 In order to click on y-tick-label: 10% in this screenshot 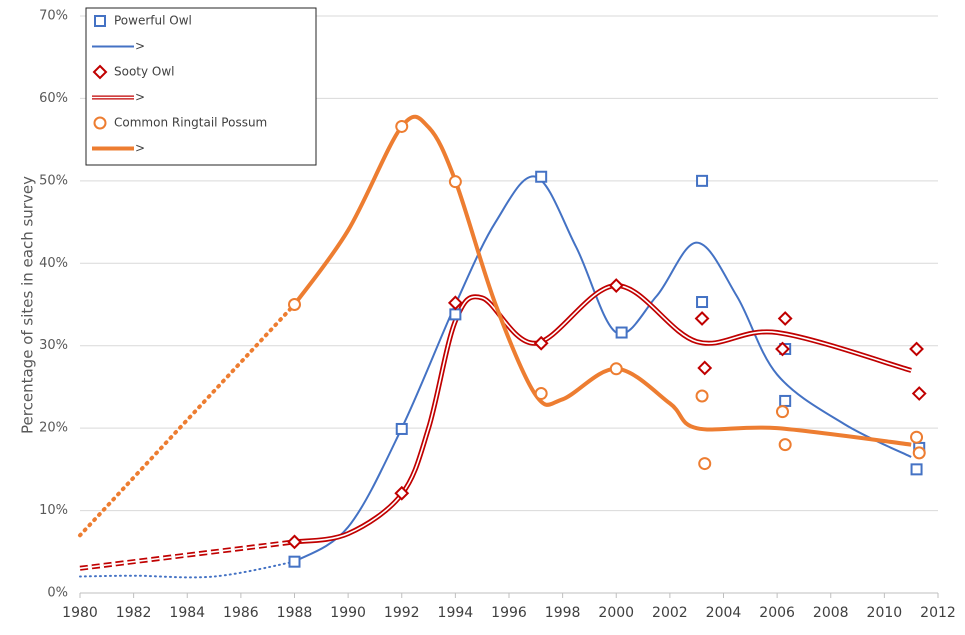, I will do `click(53, 510)`.